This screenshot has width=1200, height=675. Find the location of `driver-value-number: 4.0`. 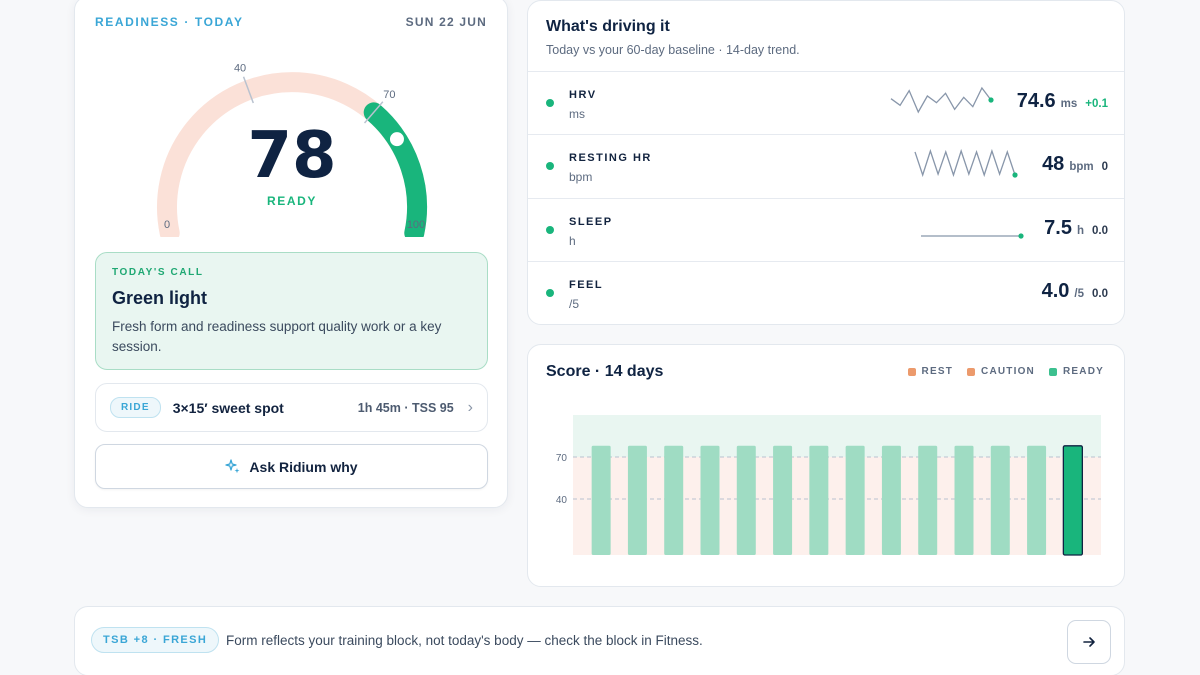

driver-value-number: 4.0 is located at coordinates (1055, 291).